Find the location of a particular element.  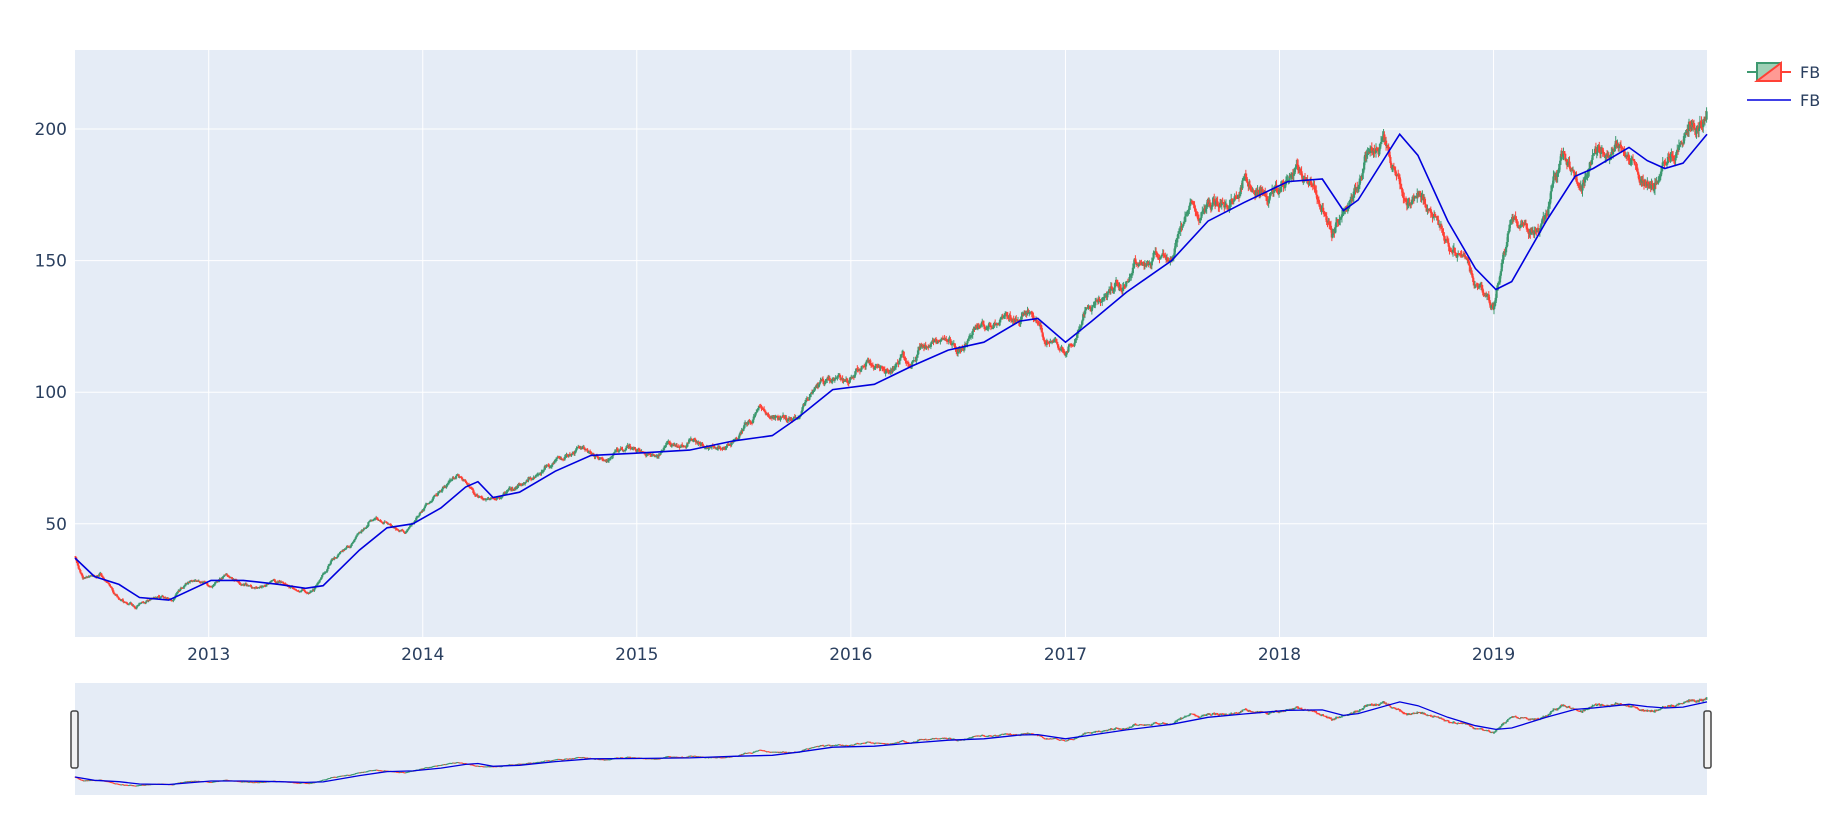

x-tick-label: 2017 is located at coordinates (1065, 655).